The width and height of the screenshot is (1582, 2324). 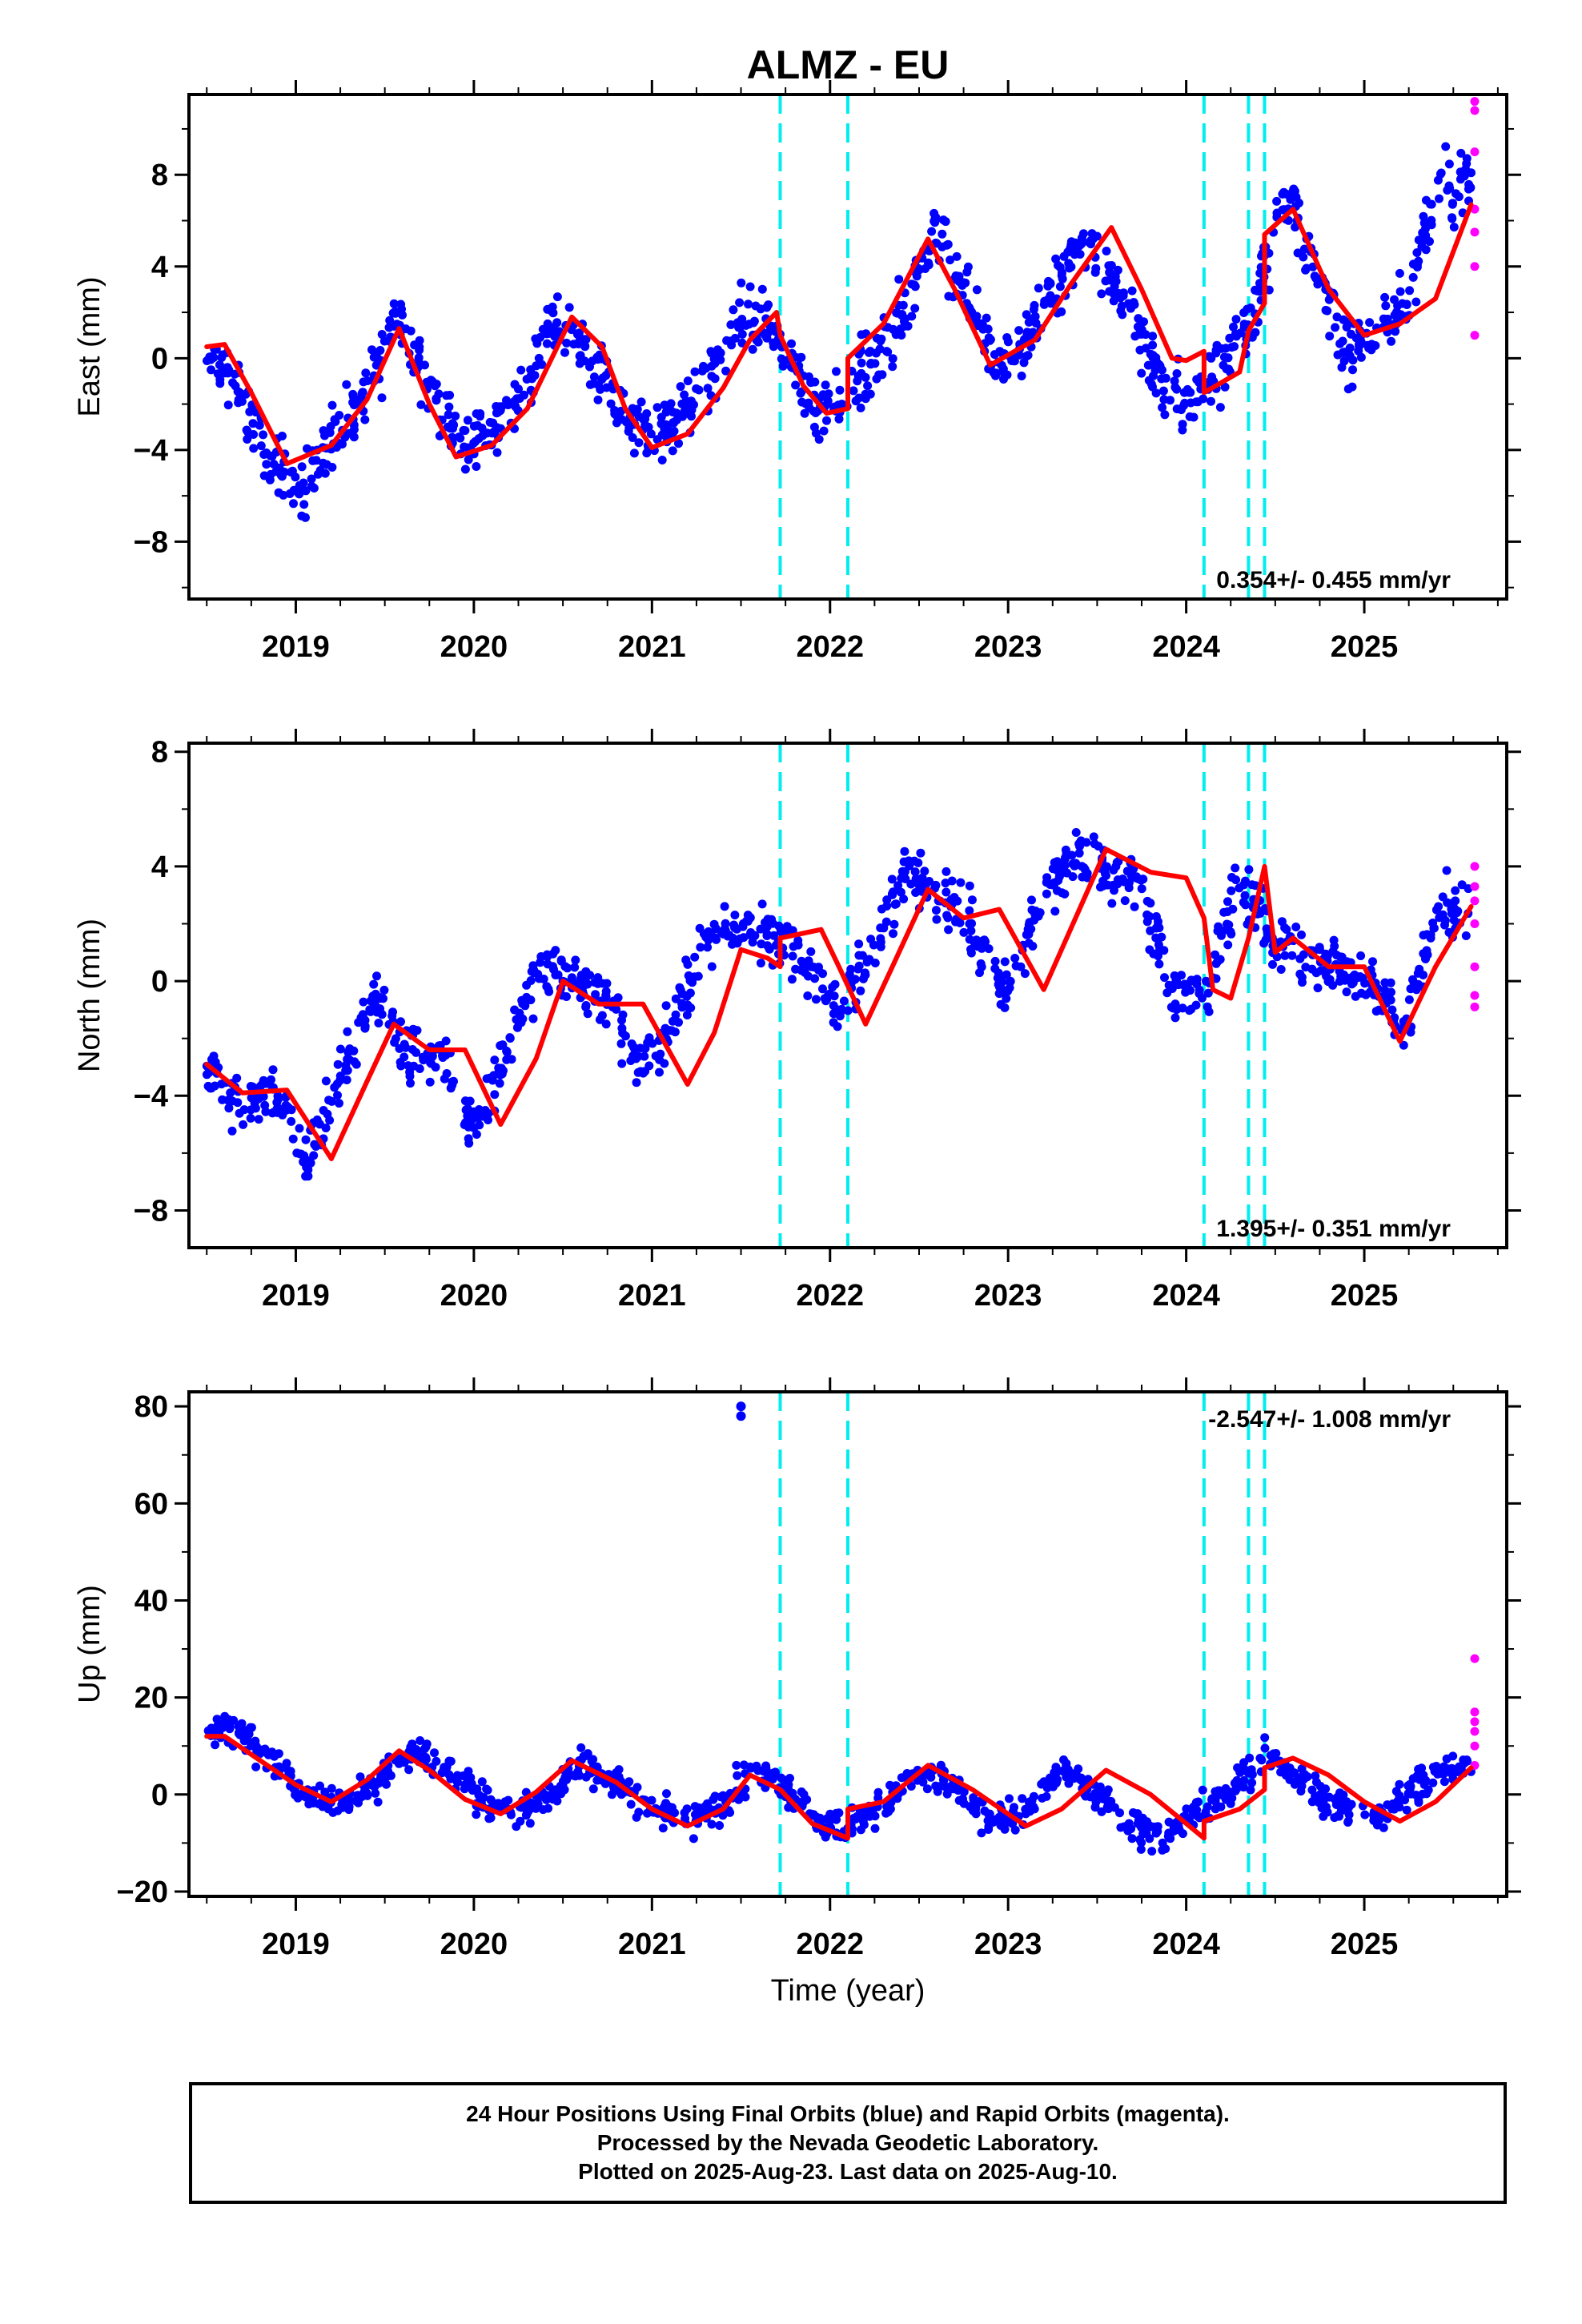 What do you see at coordinates (159, 753) in the screenshot?
I see `ytick-label: 8` at bounding box center [159, 753].